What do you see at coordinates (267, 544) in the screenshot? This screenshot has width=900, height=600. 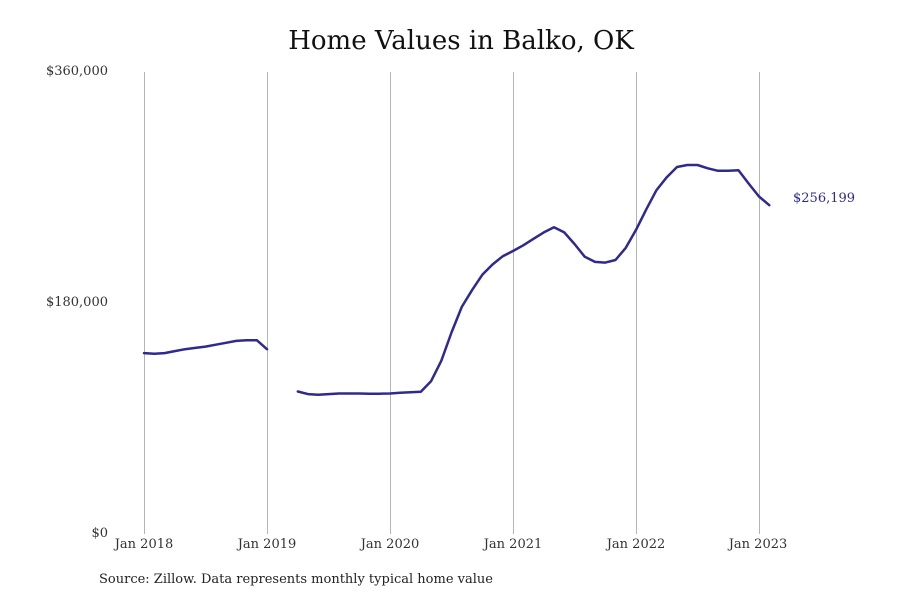 I see `x-tick-2019: Jan 2019` at bounding box center [267, 544].